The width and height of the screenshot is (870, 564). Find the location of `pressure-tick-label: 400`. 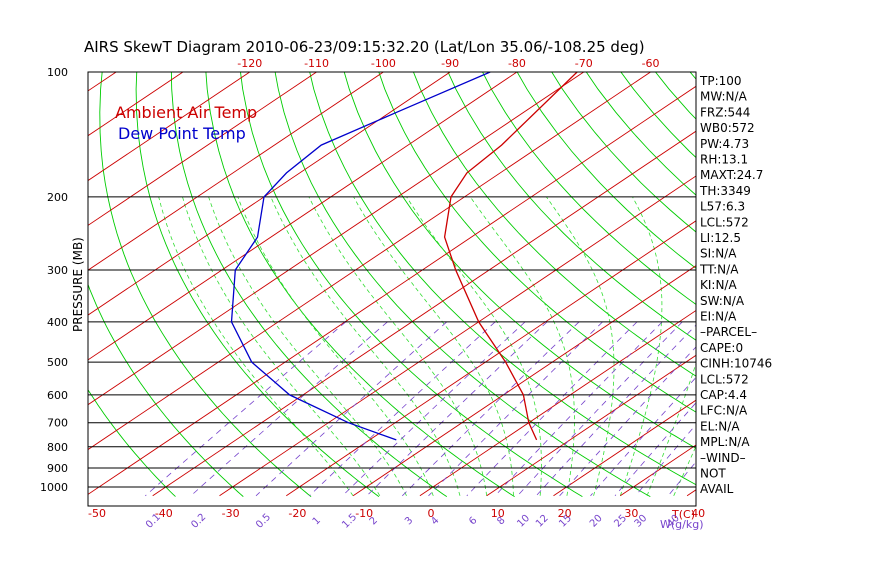

pressure-tick-label: 400 is located at coordinates (57, 322).